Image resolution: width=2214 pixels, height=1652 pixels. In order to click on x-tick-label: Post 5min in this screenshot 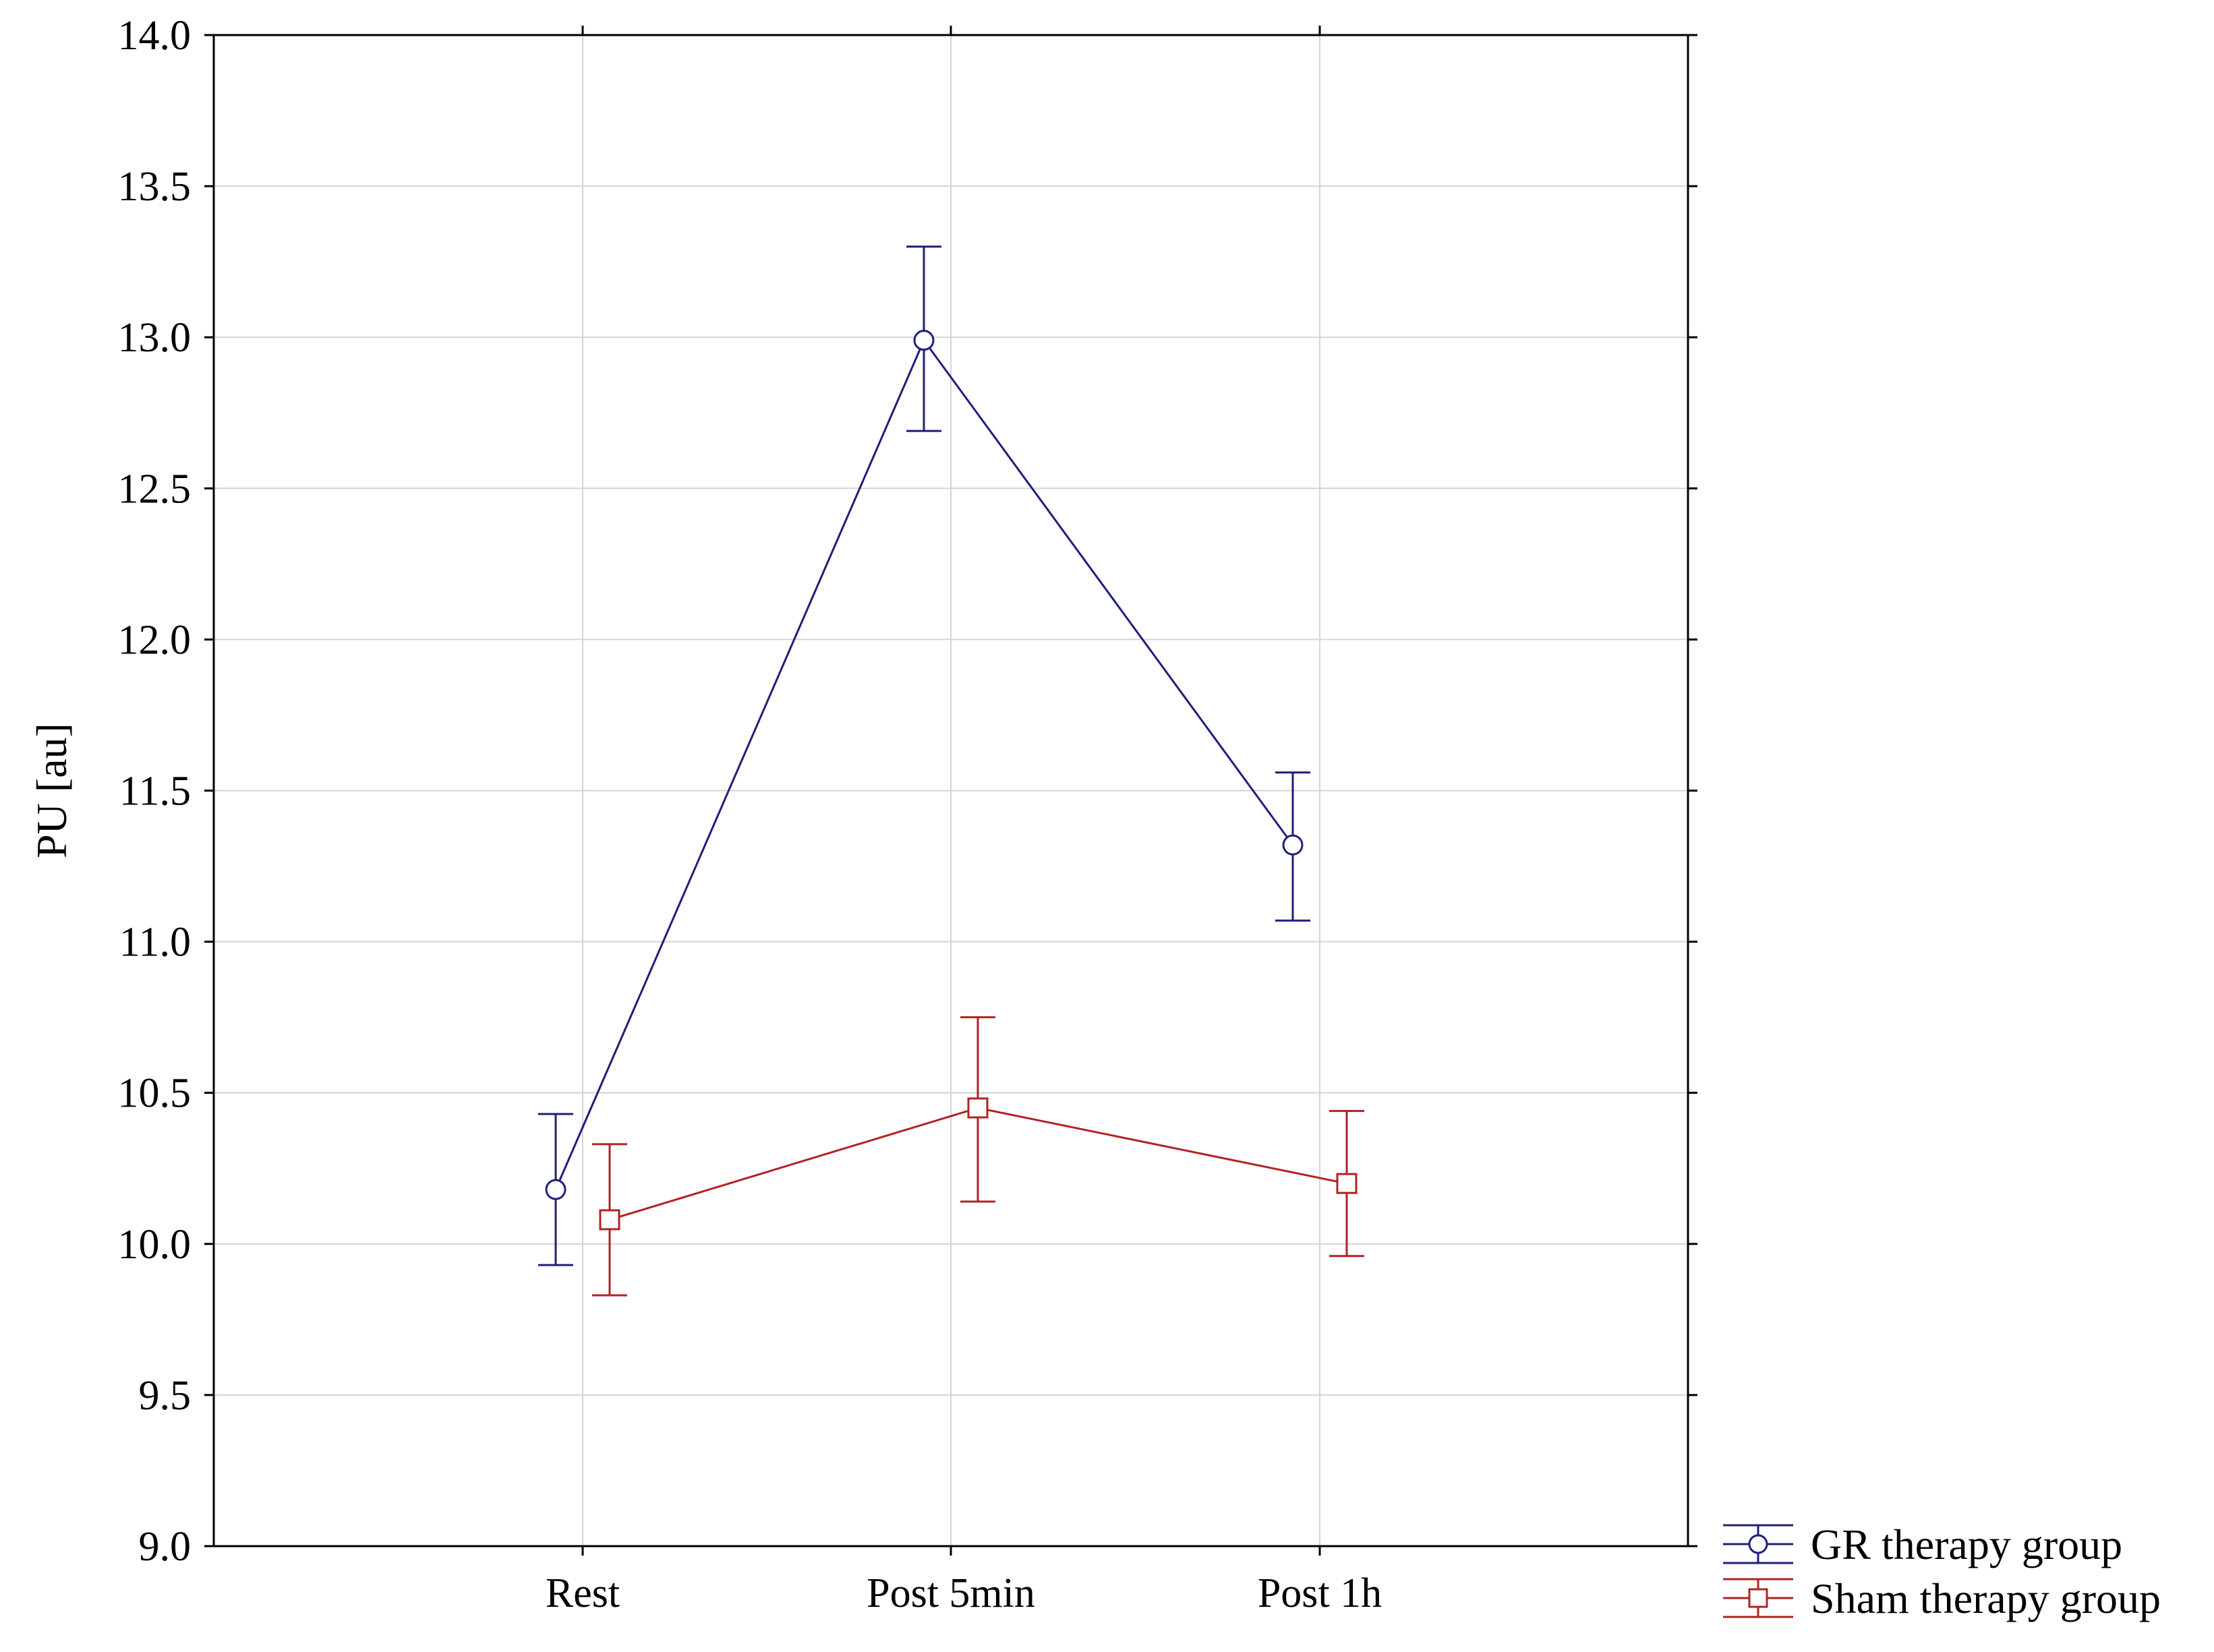, I will do `click(951, 1593)`.